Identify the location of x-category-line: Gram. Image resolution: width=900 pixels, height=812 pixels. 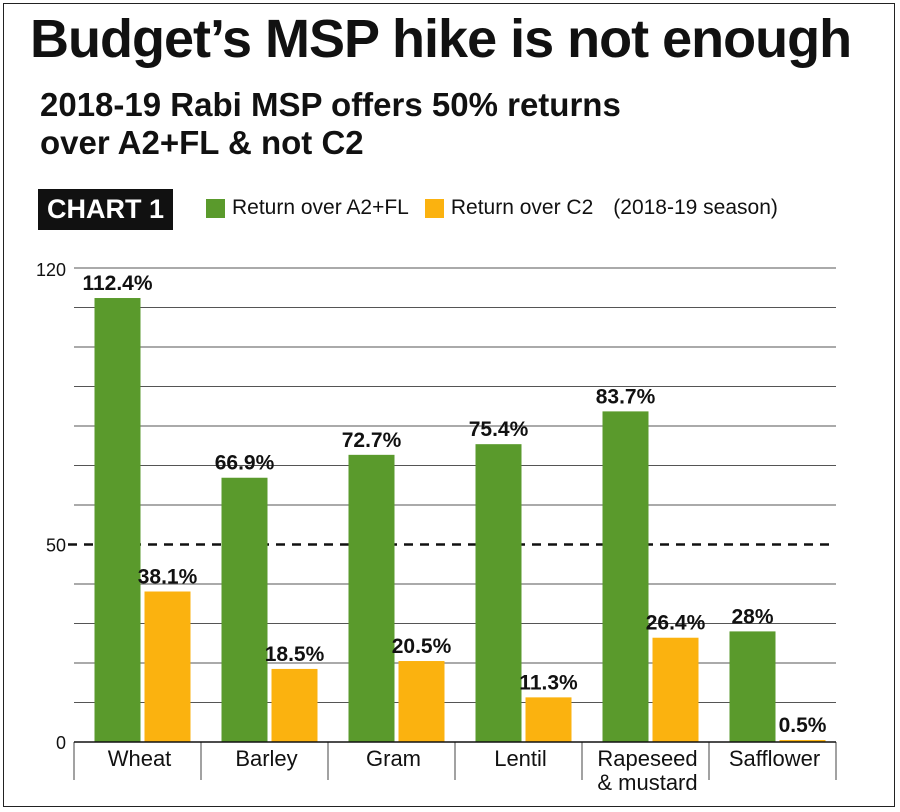
(393, 758).